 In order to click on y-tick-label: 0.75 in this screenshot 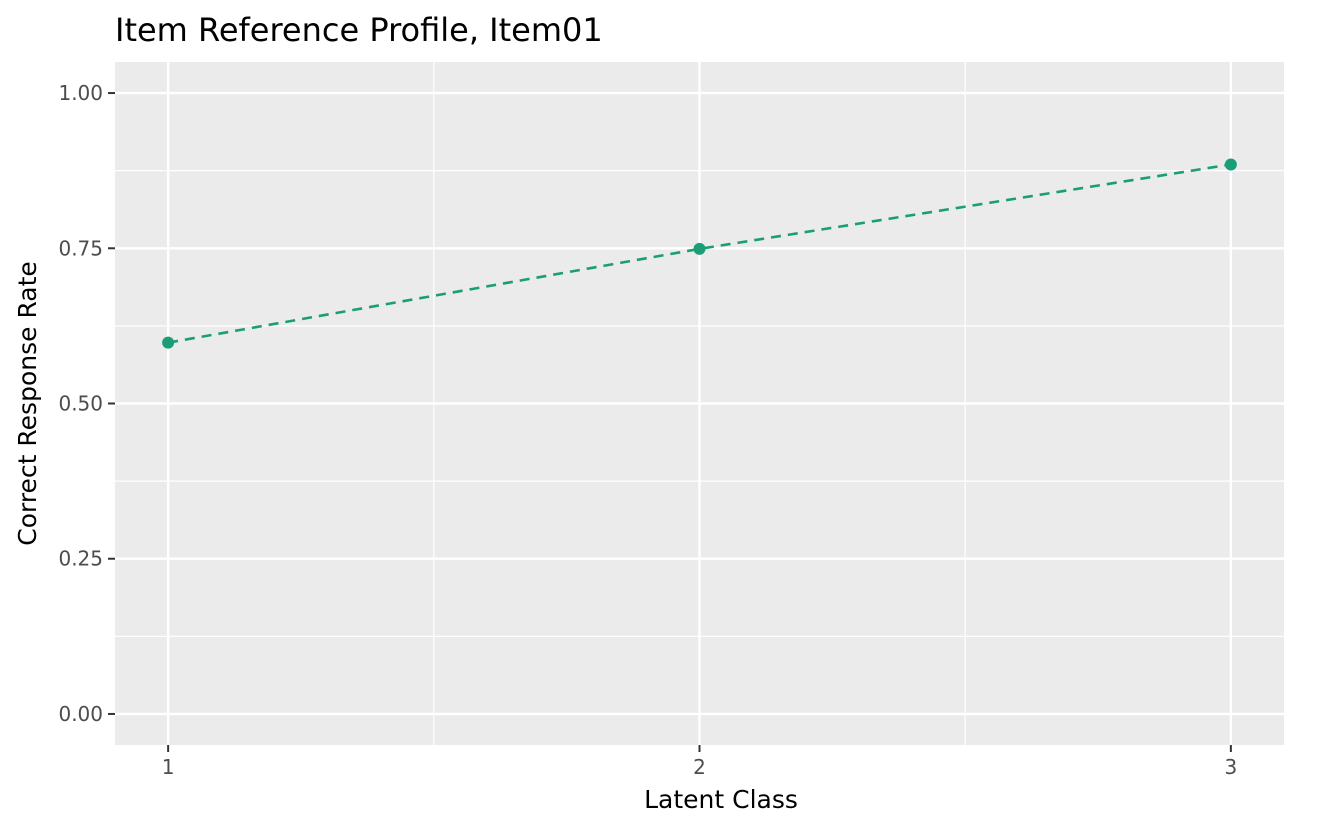, I will do `click(80, 248)`.